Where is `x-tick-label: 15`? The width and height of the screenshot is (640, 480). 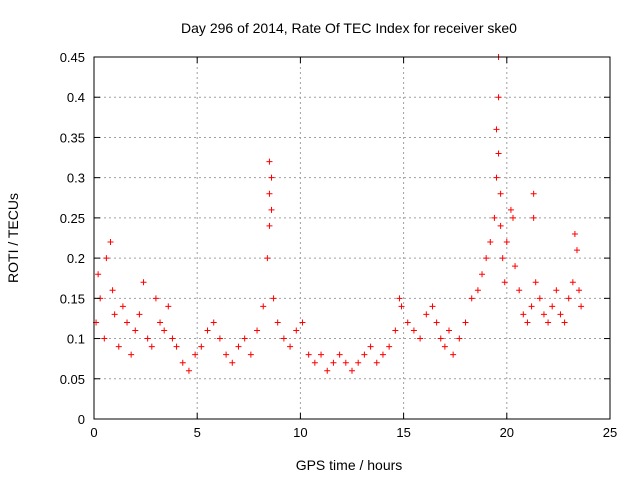
x-tick-label: 15 is located at coordinates (403, 432).